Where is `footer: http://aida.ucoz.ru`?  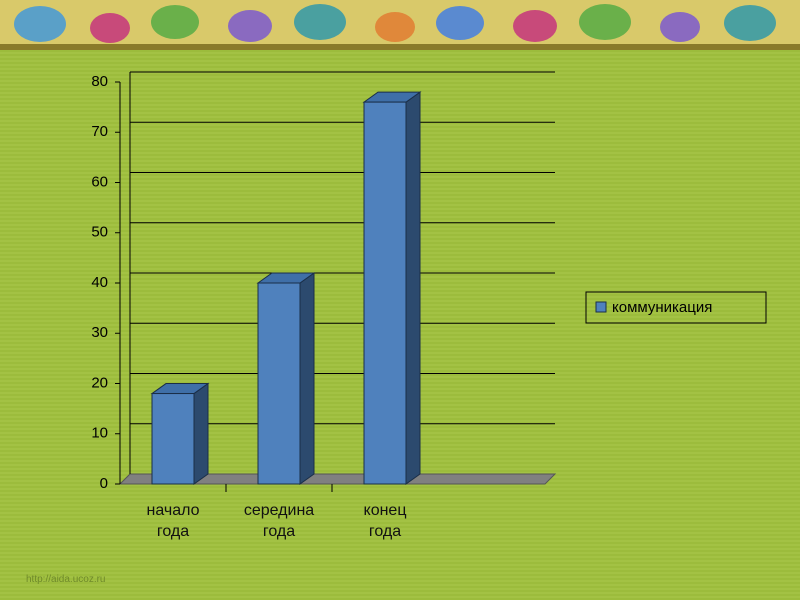 footer: http://aida.ucoz.ru is located at coordinates (66, 579).